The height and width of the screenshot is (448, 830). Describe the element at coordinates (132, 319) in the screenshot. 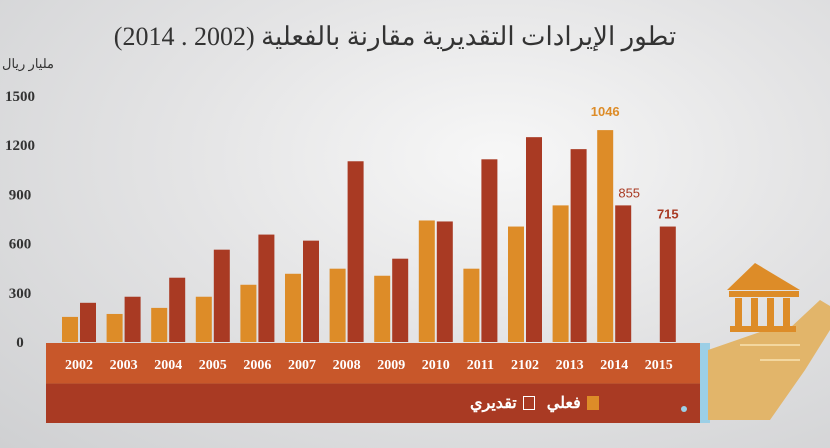

I see `bar-2003-estimated` at that location.